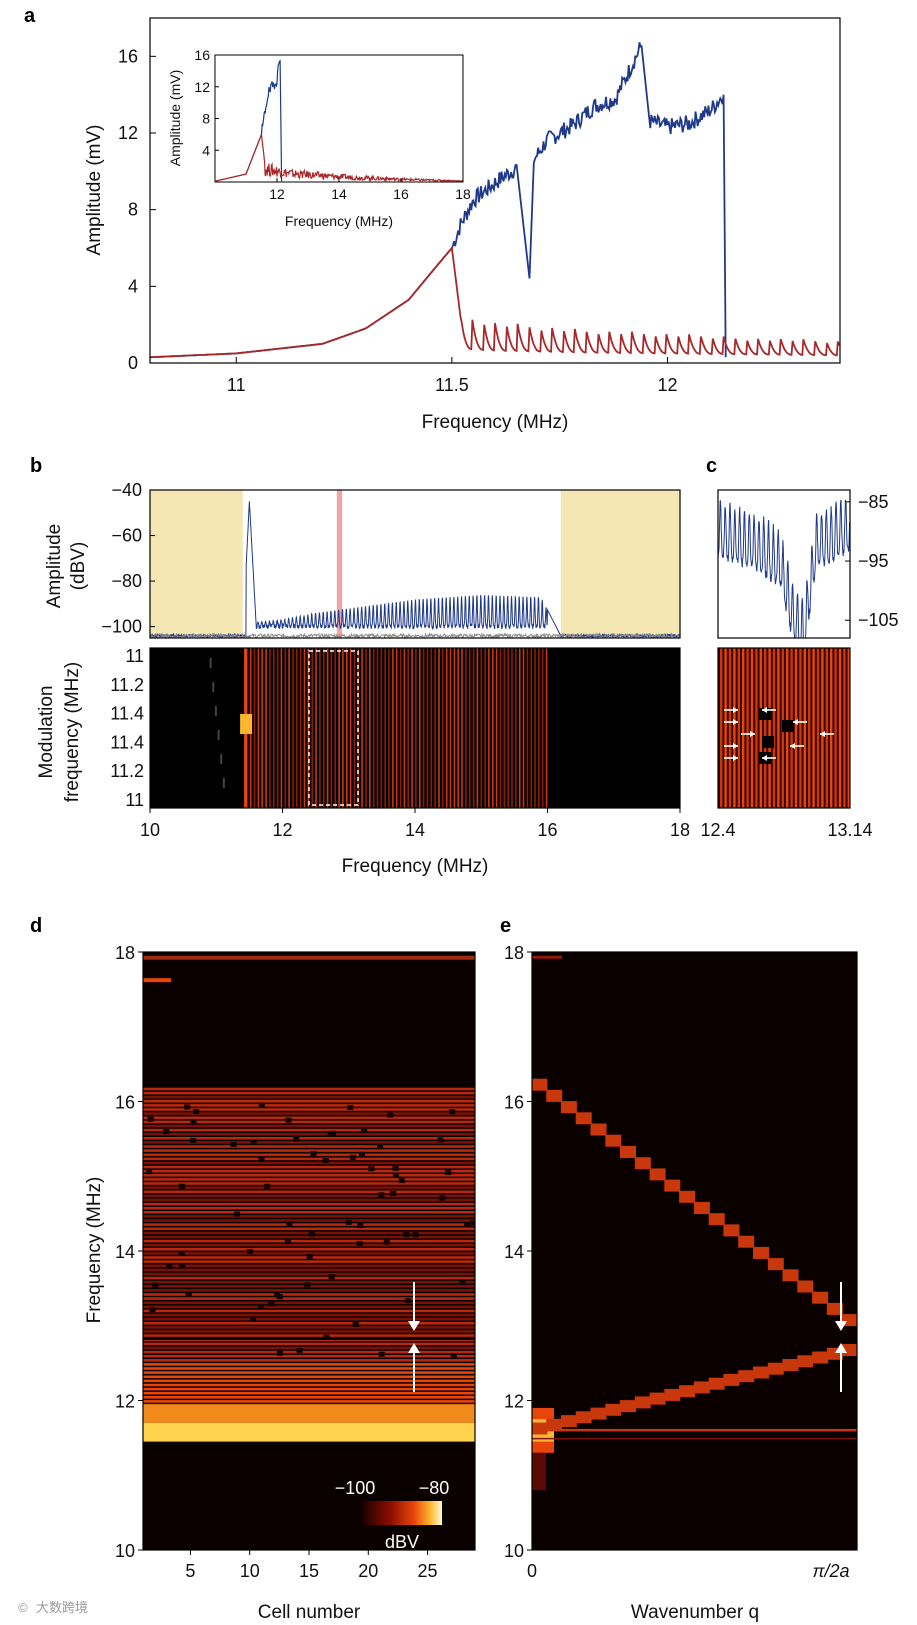 The image size is (917, 1625). Describe the element at coordinates (309, 1251) in the screenshot. I see `panel-d-background` at that location.